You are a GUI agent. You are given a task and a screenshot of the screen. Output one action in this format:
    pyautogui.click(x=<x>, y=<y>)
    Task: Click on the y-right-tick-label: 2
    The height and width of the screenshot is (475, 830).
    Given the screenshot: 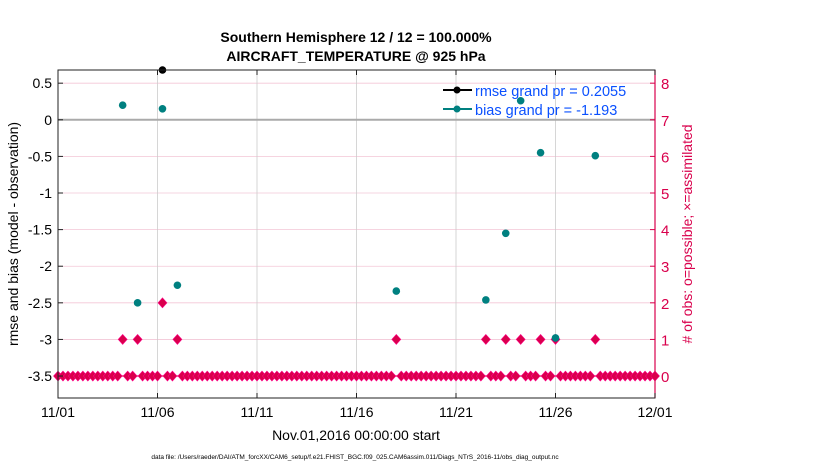 What is the action you would take?
    pyautogui.click(x=665, y=304)
    